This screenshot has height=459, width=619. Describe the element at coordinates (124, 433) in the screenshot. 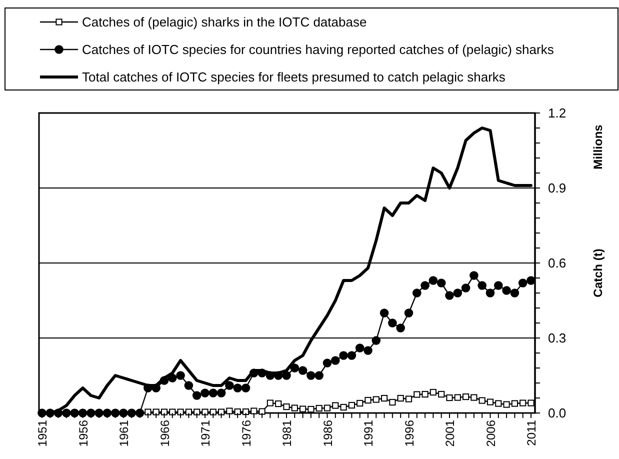

I see `x-tick-label: 1961` at that location.